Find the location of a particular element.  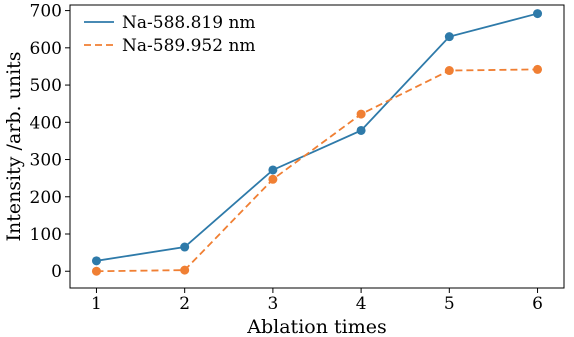

x-tick-label: 2 is located at coordinates (184, 304).